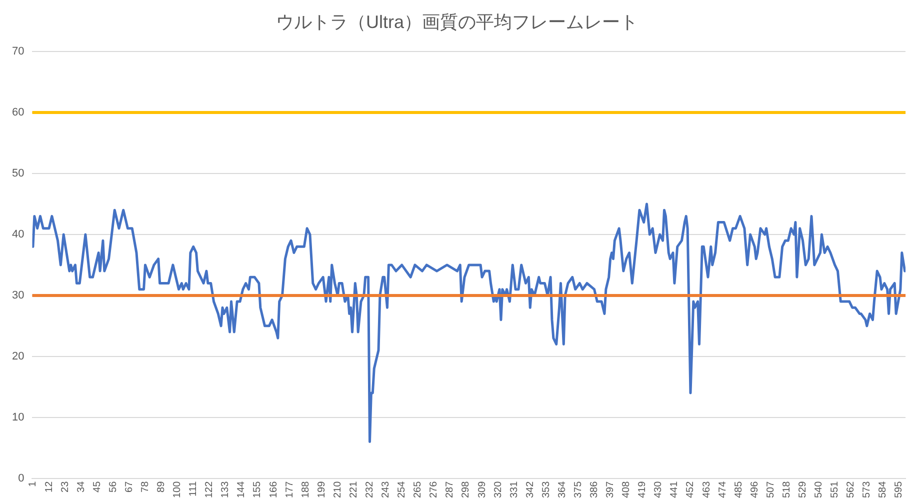  I want to click on x-tick-label: 287, so click(450, 489).